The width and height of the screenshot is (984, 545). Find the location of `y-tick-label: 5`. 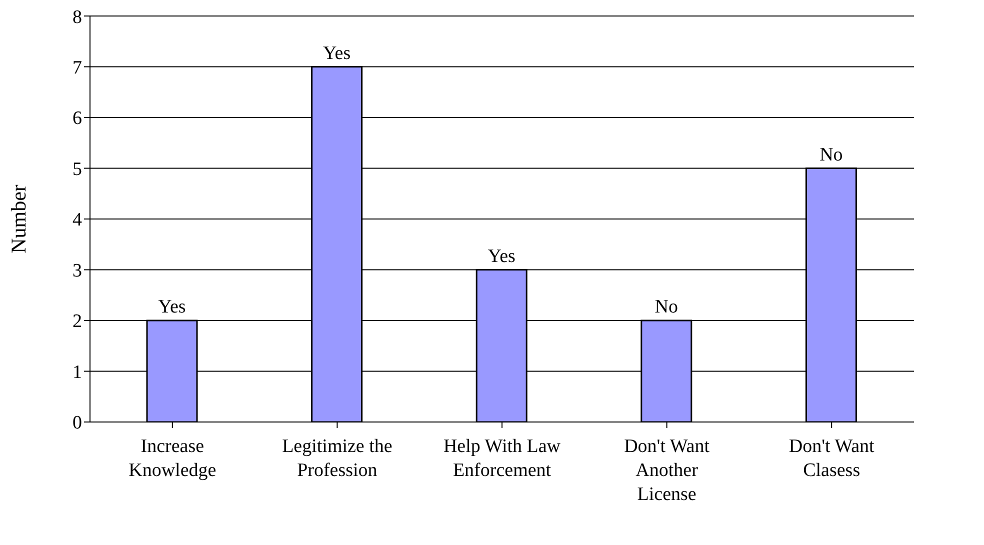

y-tick-label: 5 is located at coordinates (77, 169).